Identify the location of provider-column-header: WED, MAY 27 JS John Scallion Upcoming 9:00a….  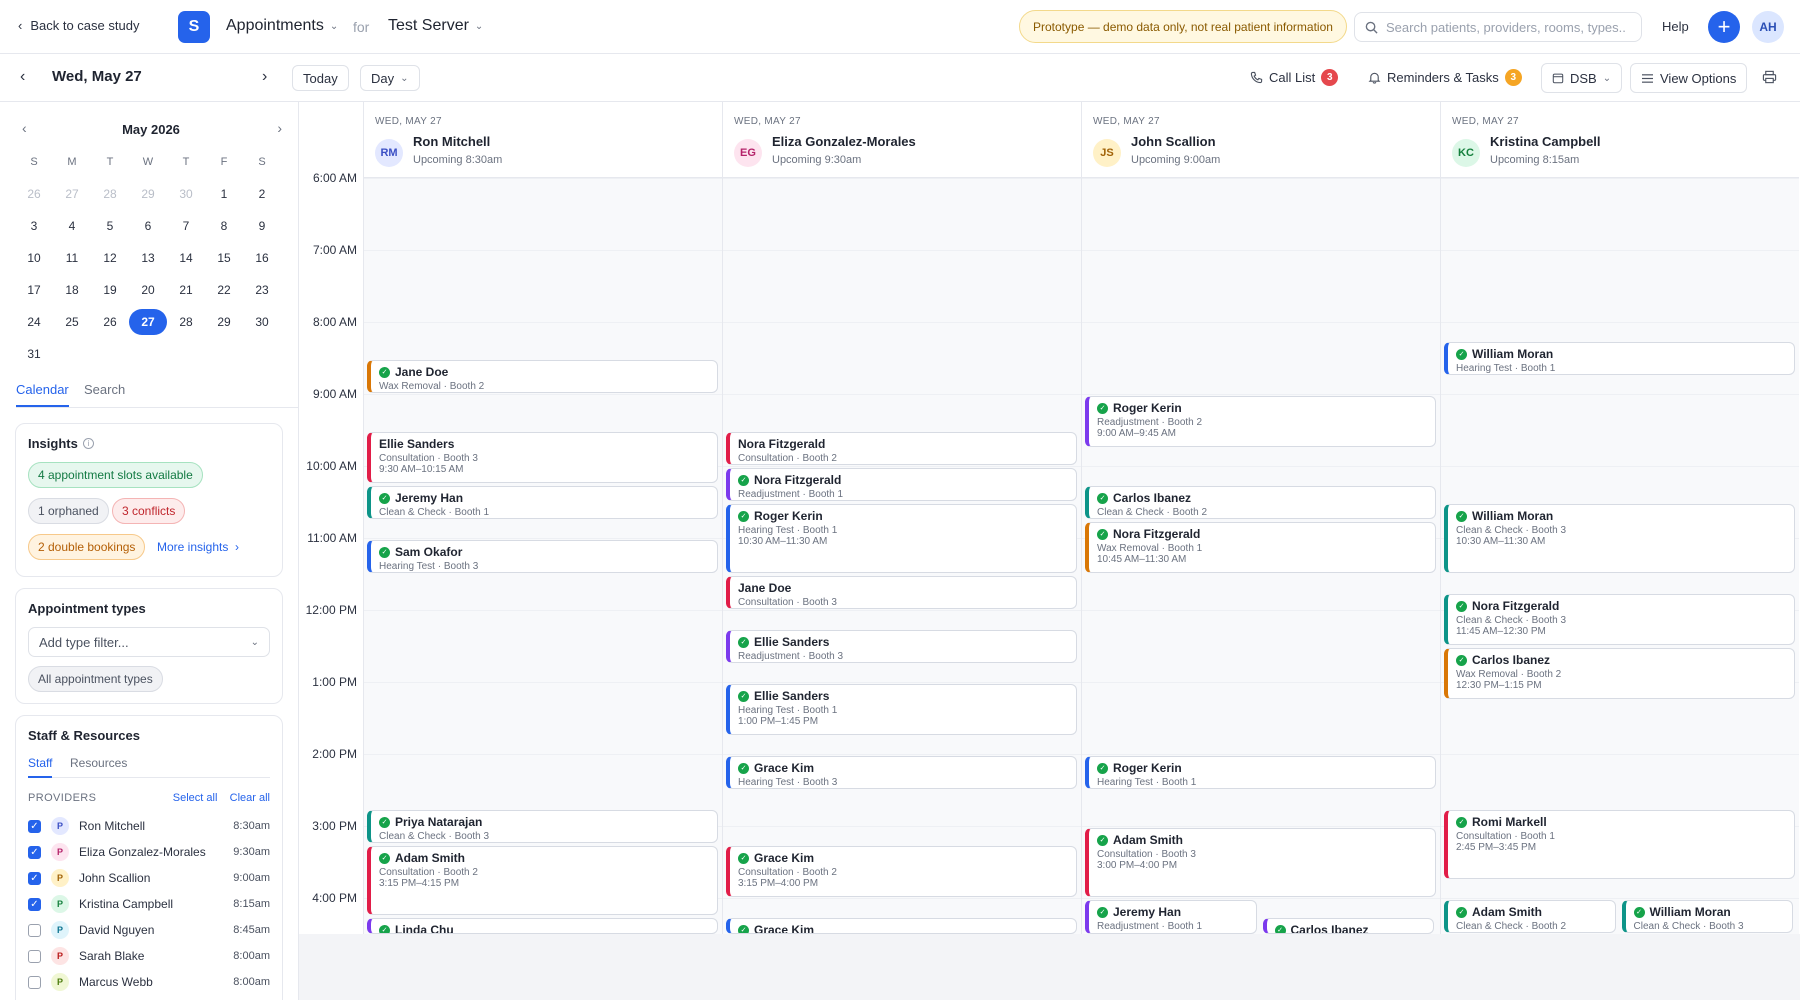
(1260, 140).